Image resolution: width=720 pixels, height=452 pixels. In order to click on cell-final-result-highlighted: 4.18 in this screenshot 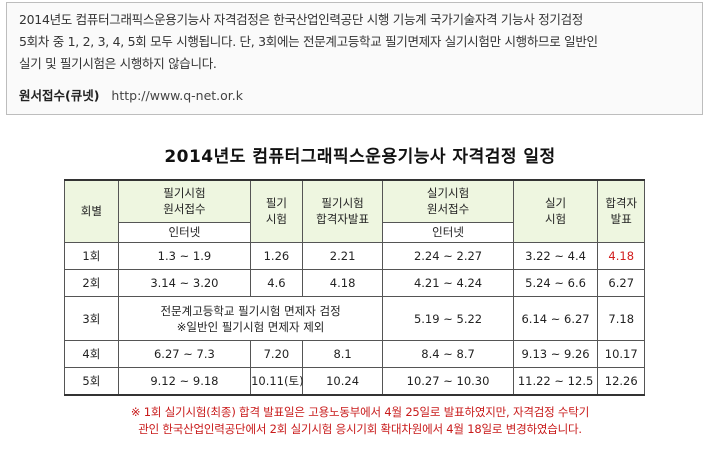, I will do `click(621, 255)`.